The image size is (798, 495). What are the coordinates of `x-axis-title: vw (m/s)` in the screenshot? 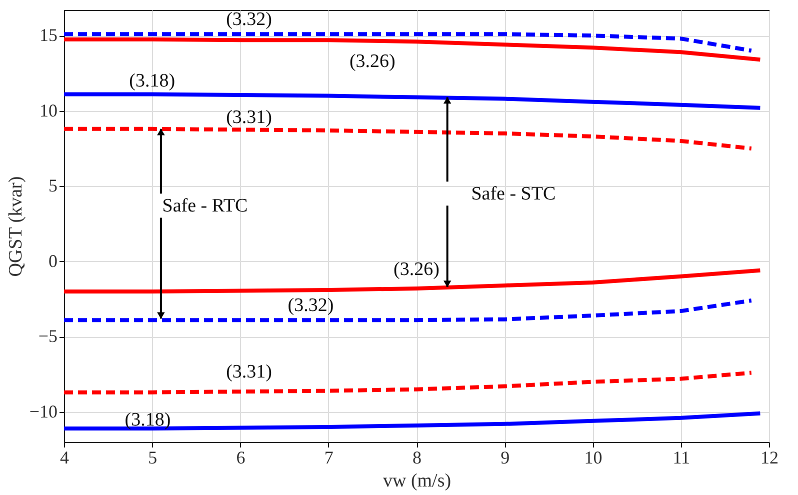 It's located at (417, 481).